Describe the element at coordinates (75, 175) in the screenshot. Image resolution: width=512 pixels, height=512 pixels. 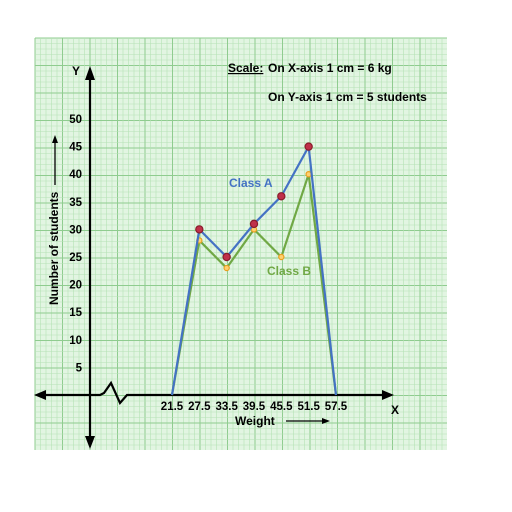
I see `y-tick-label: 40` at that location.